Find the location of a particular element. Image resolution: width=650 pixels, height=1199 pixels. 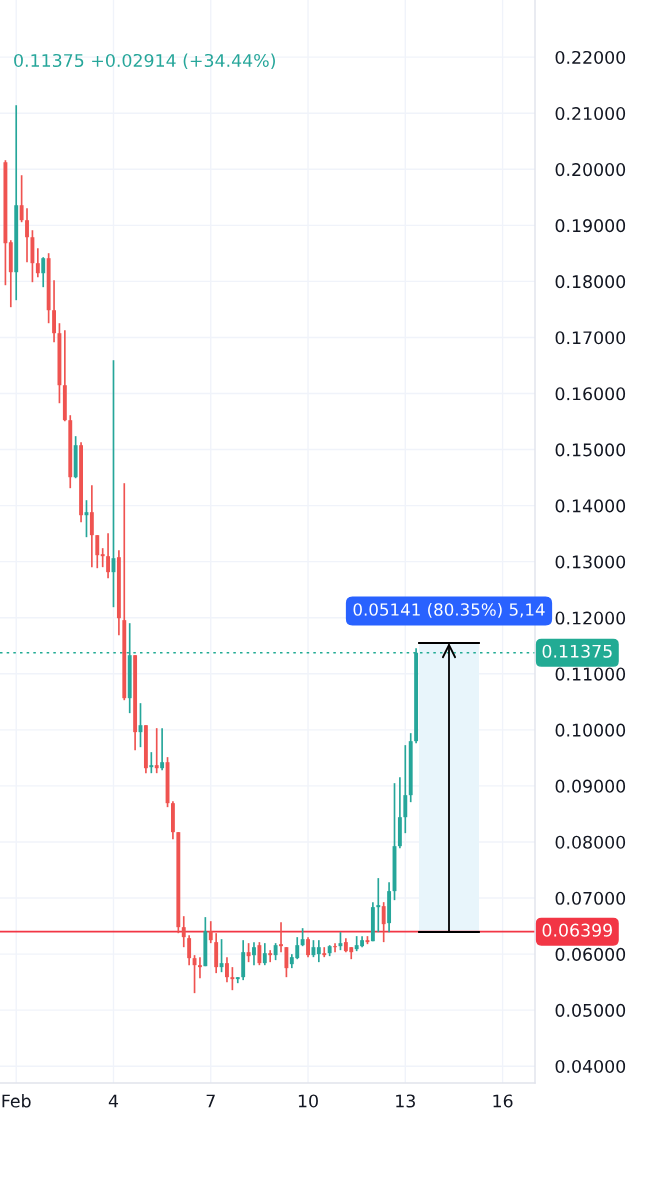

y-tick-label: 0.21000 is located at coordinates (590, 113).